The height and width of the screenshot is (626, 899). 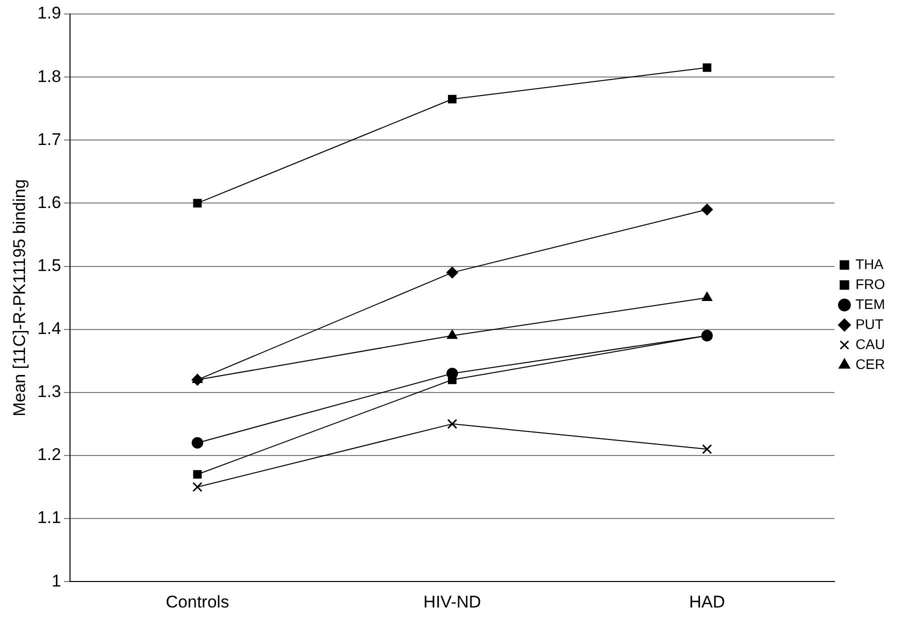 What do you see at coordinates (870, 304) in the screenshot?
I see `legend-label: TEM` at bounding box center [870, 304].